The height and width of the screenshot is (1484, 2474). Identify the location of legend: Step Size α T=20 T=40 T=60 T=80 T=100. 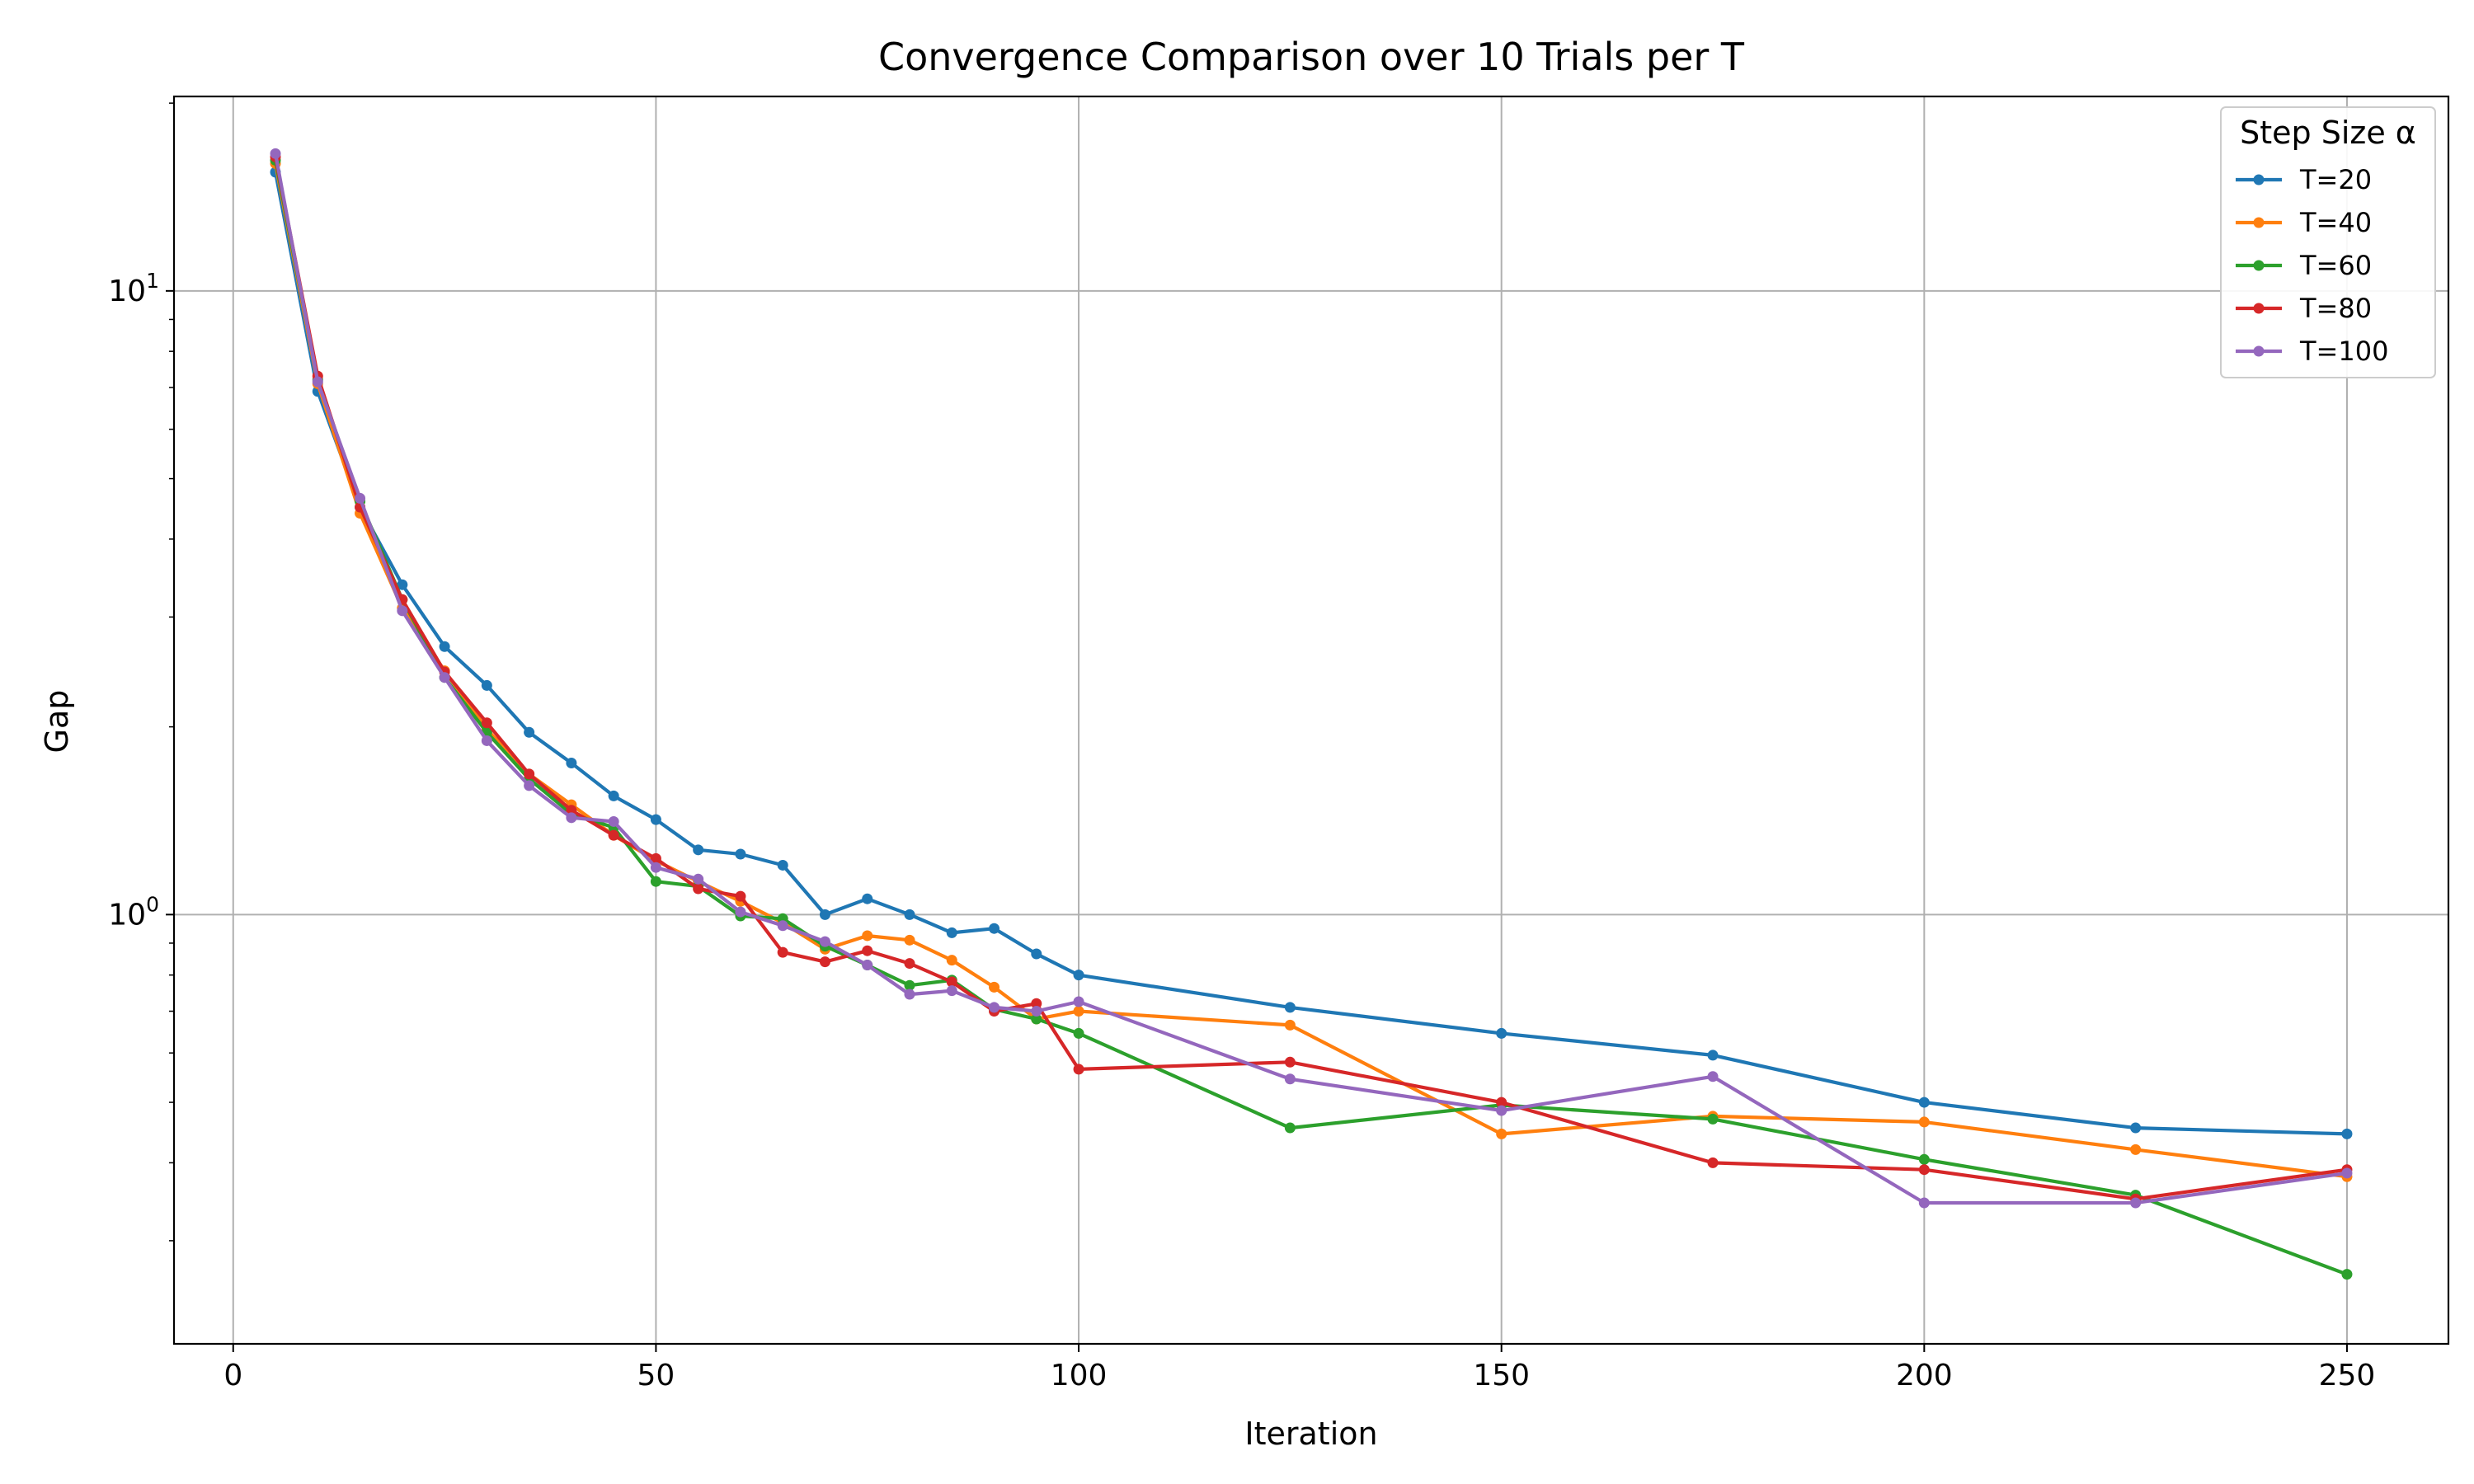
(2328, 242).